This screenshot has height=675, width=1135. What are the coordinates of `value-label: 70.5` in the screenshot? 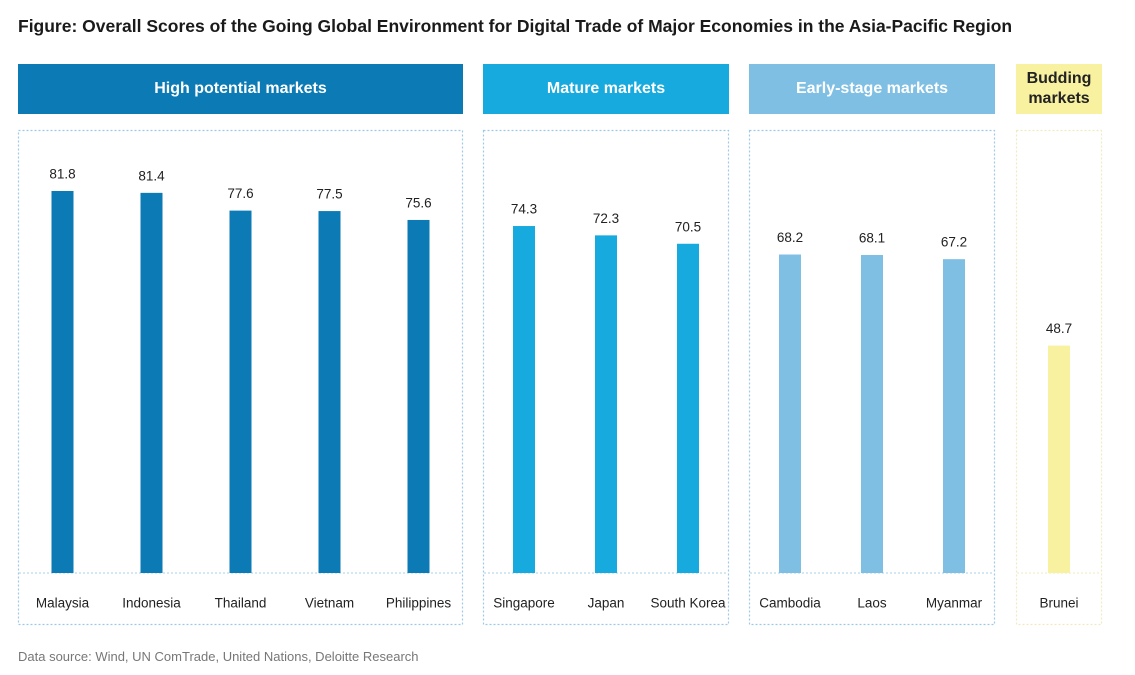 It's located at (688, 226).